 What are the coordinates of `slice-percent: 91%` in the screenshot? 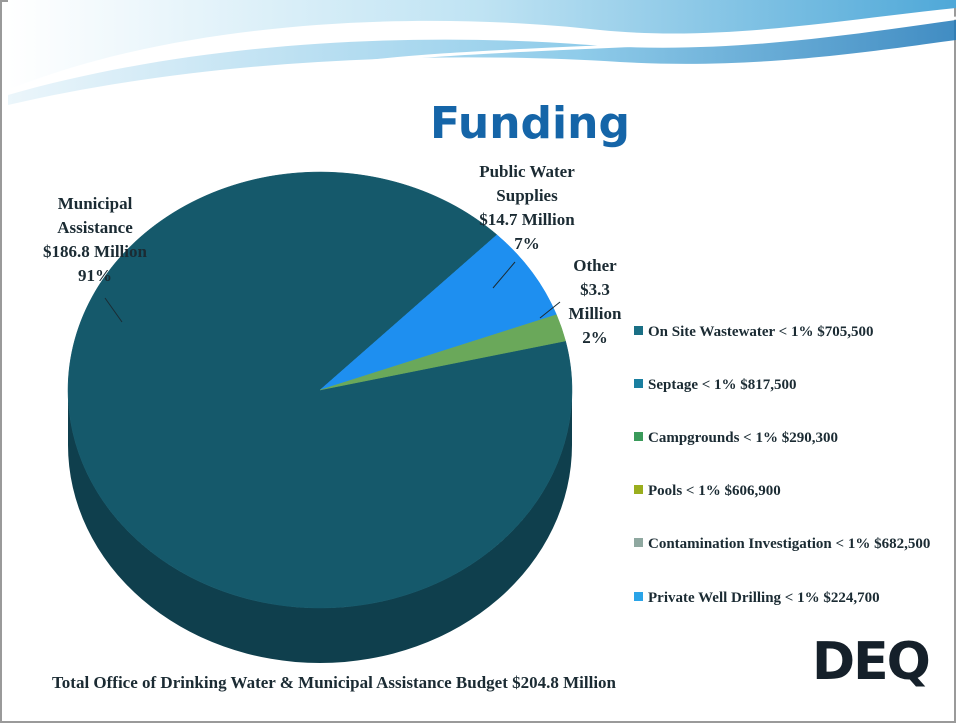 It's located at (95, 275).